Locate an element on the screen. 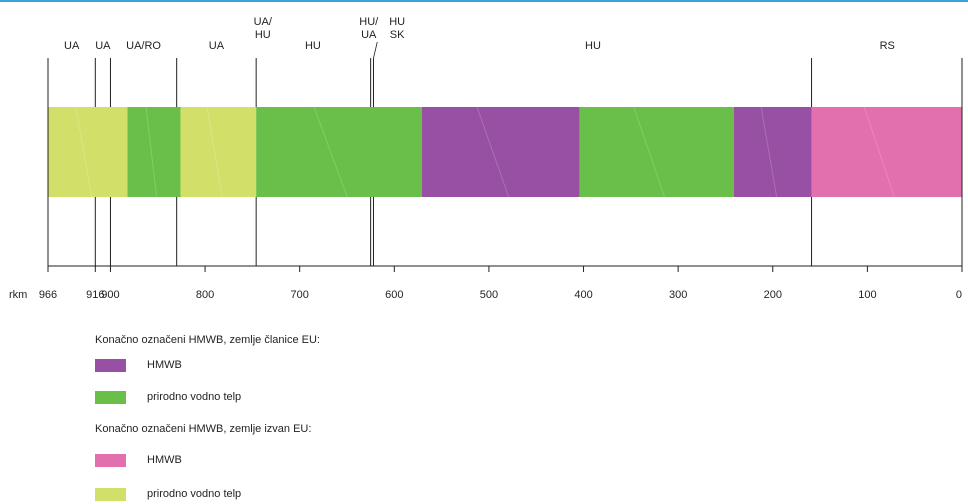 This screenshot has width=968, height=504. axis-tick-label: 700 is located at coordinates (300, 295).